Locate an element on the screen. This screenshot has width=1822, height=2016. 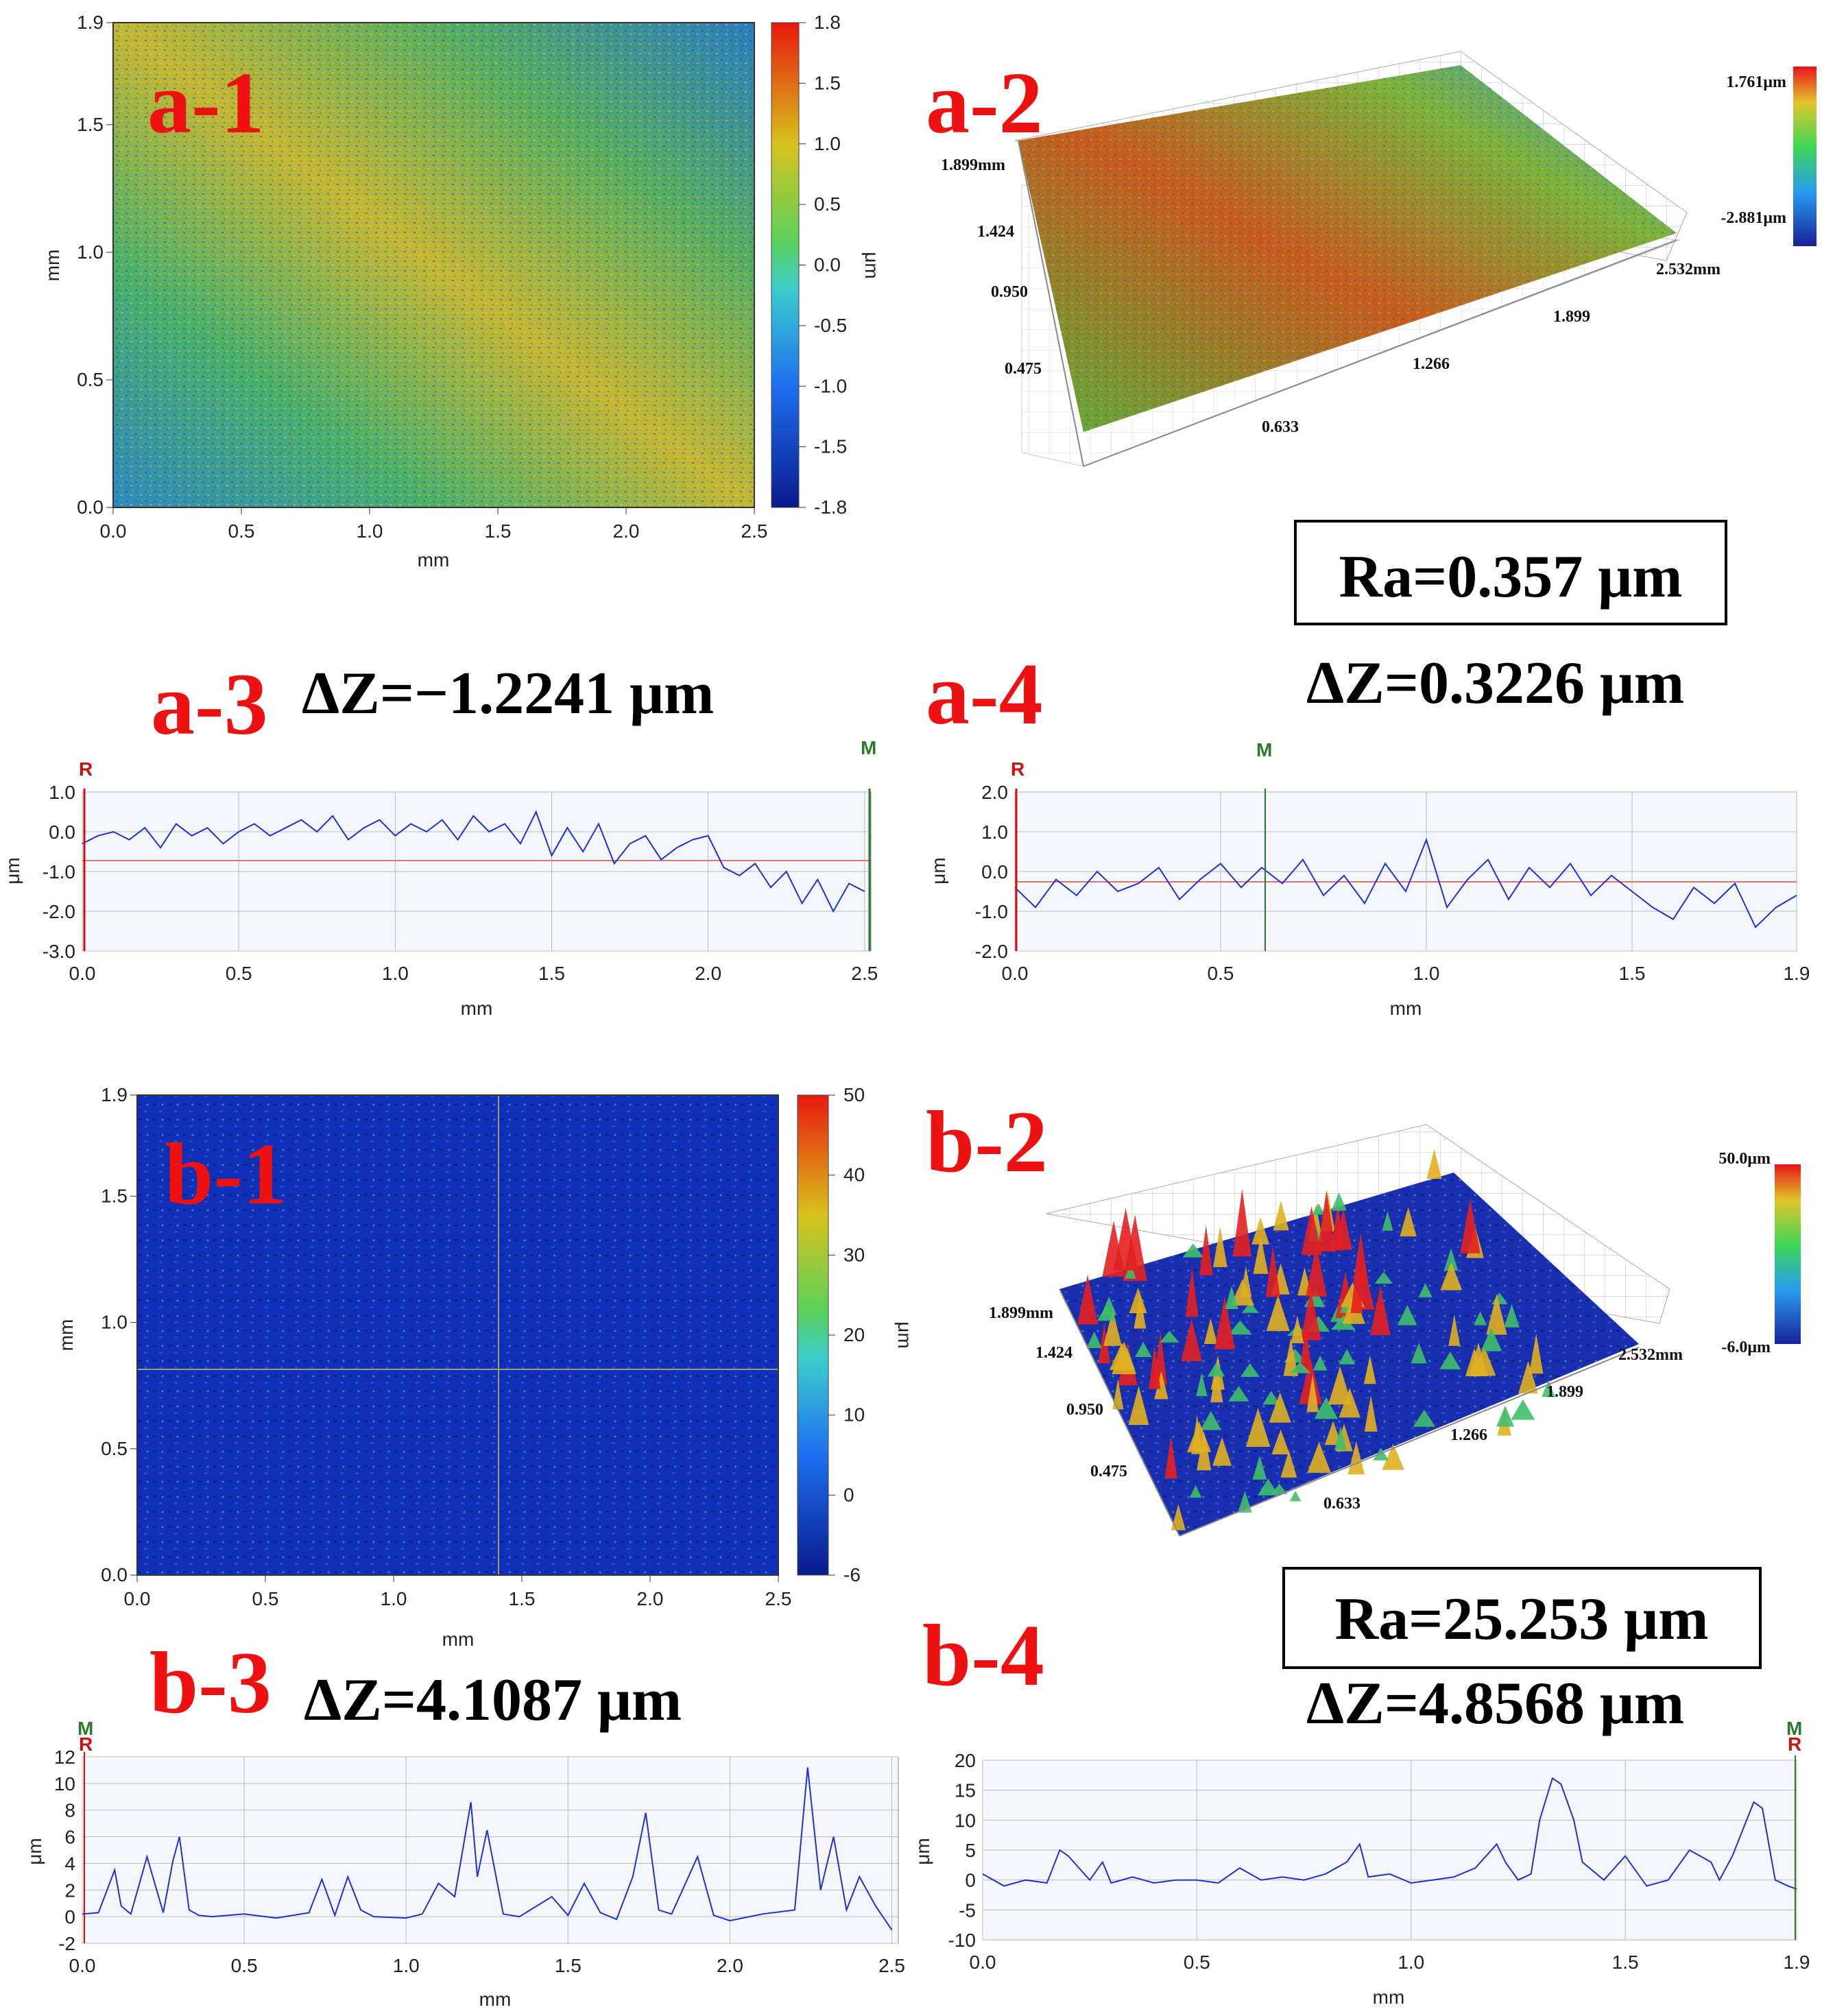
b1-colorbar is located at coordinates (813, 1335).